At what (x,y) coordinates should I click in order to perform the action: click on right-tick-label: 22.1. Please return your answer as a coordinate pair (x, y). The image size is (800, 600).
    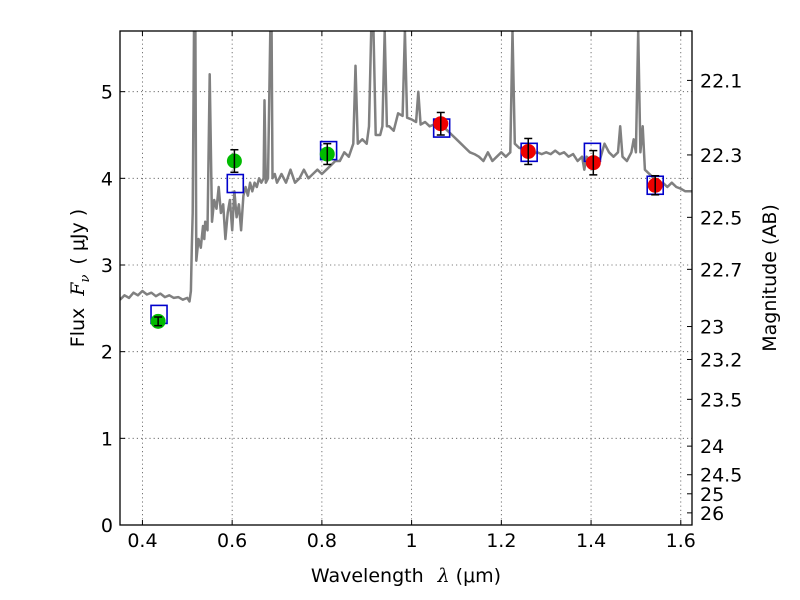
    Looking at the image, I should click on (721, 81).